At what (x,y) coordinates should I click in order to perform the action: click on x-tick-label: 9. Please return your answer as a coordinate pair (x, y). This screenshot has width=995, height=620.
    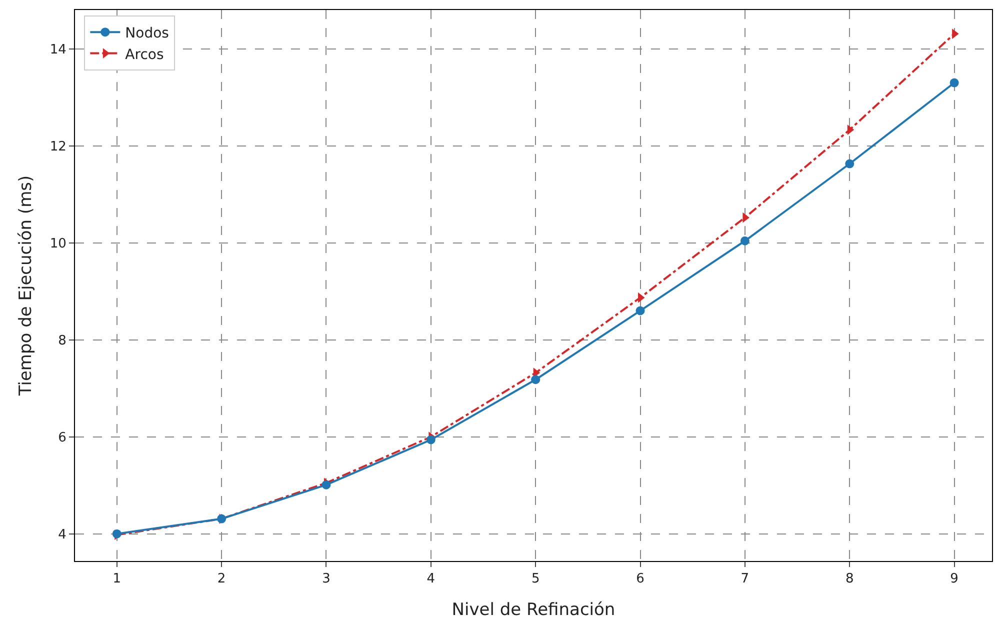
    Looking at the image, I should click on (954, 579).